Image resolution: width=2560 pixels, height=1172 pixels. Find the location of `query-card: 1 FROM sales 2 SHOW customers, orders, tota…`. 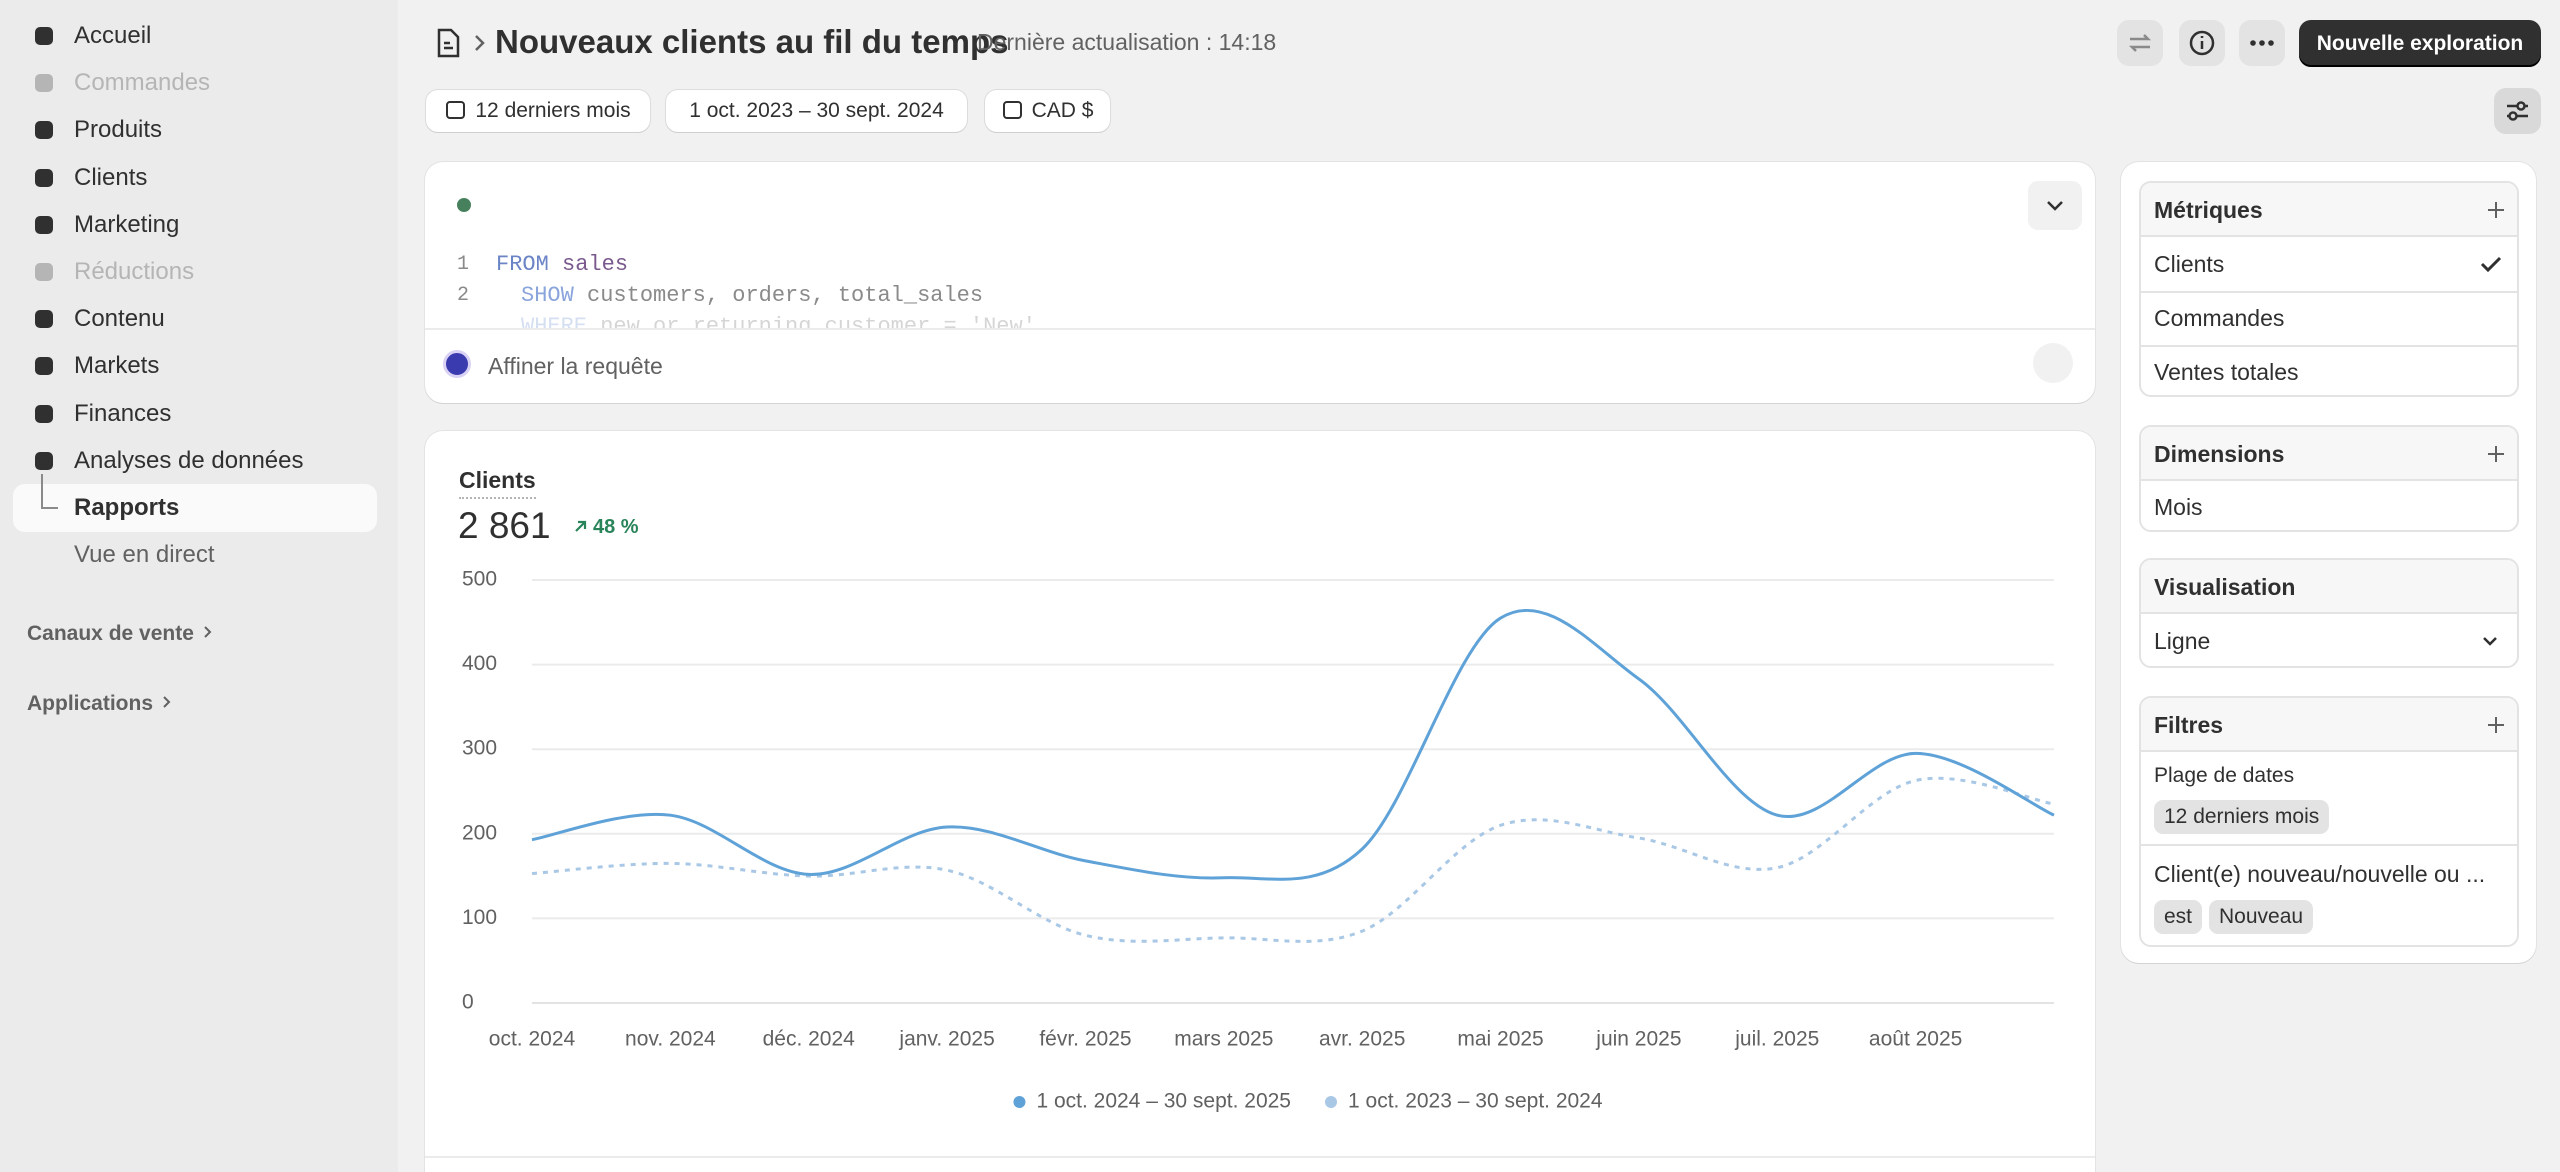

query-card: 1 FROM sales 2 SHOW customers, orders, tota… is located at coordinates (1260, 282).